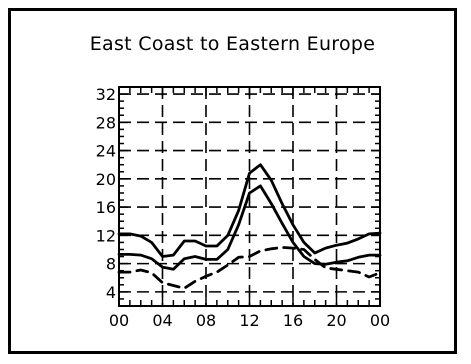 This screenshot has width=471, height=364. Describe the element at coordinates (106, 122) in the screenshot. I see `y-tick-label-28: 28` at that location.